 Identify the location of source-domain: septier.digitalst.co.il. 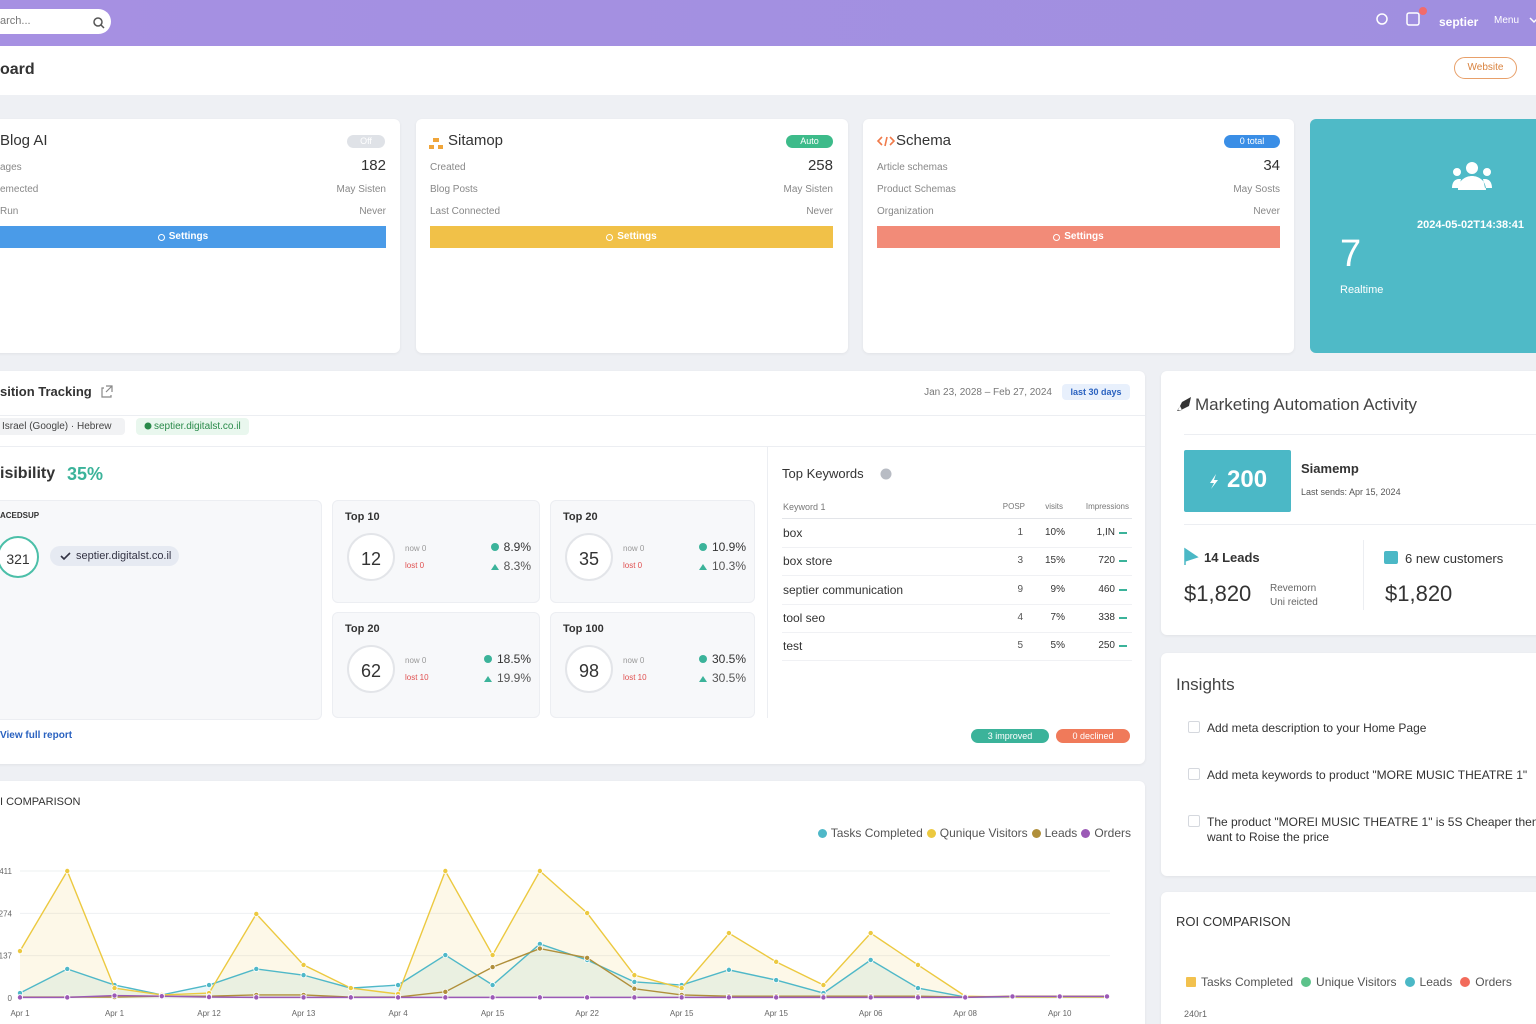
(115, 556).